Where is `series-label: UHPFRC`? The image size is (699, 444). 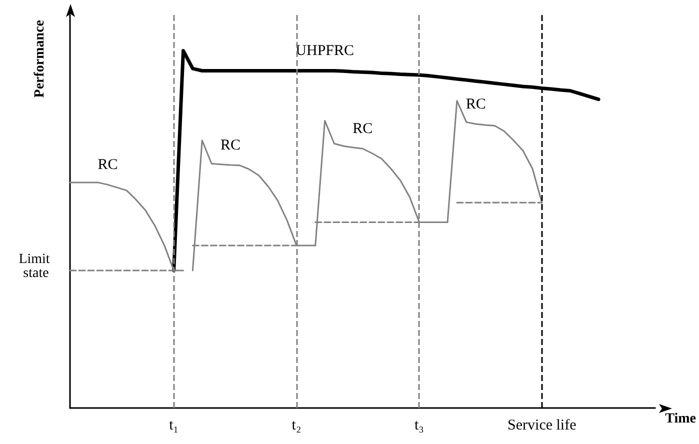 series-label: UHPFRC is located at coordinates (325, 51).